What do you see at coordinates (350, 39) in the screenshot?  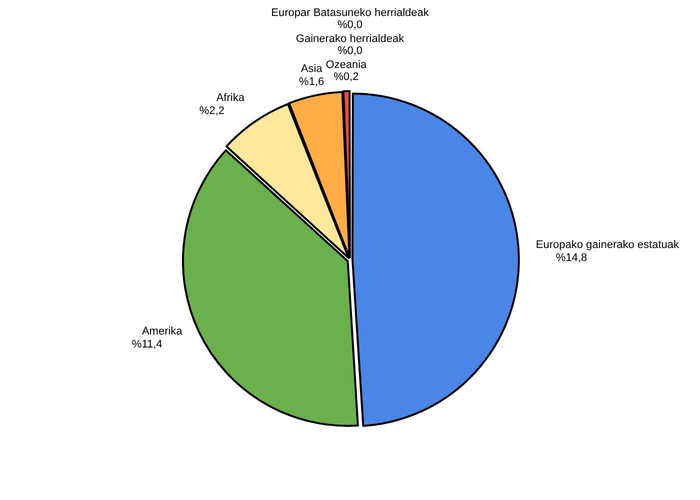 I see `category-label: Gainerako herrialdeak` at bounding box center [350, 39].